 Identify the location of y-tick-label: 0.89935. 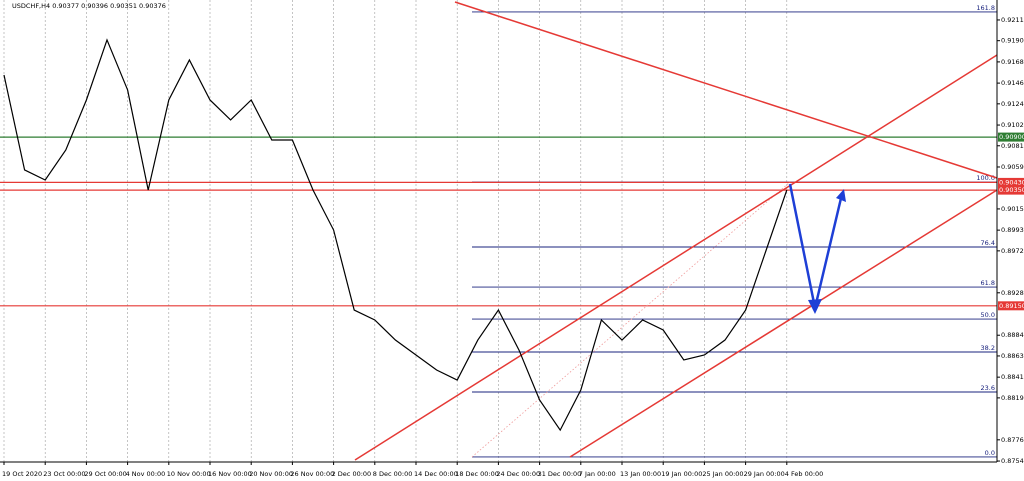
(1012, 230).